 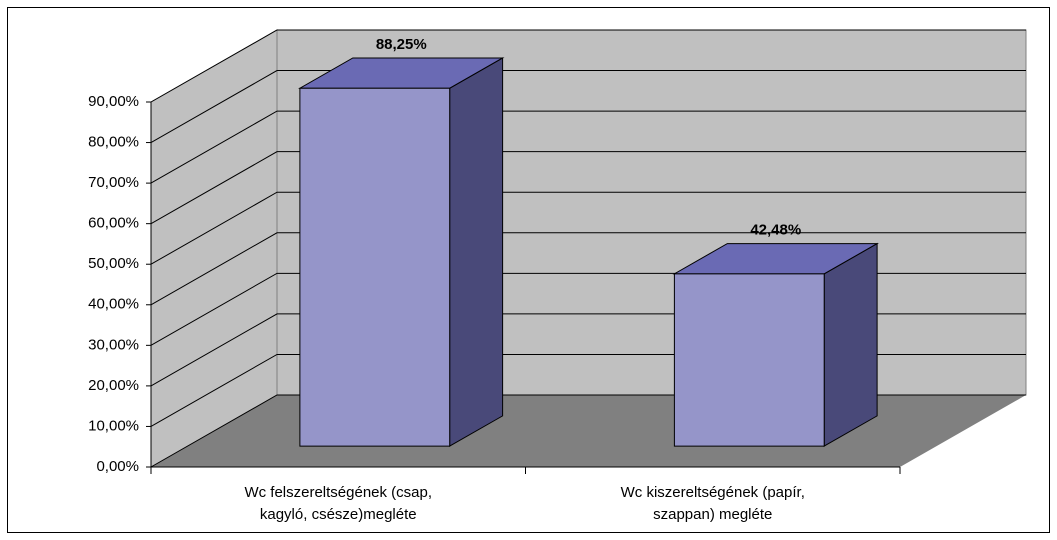 What do you see at coordinates (113, 425) in the screenshot?
I see `y-tick-label: 10,00%` at bounding box center [113, 425].